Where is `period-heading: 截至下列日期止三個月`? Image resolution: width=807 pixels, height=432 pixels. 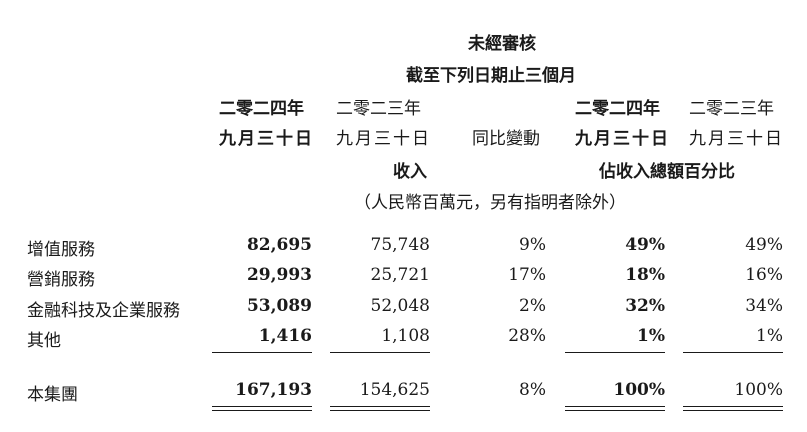
period-heading: 截至下列日期止三個月 is located at coordinates (491, 76).